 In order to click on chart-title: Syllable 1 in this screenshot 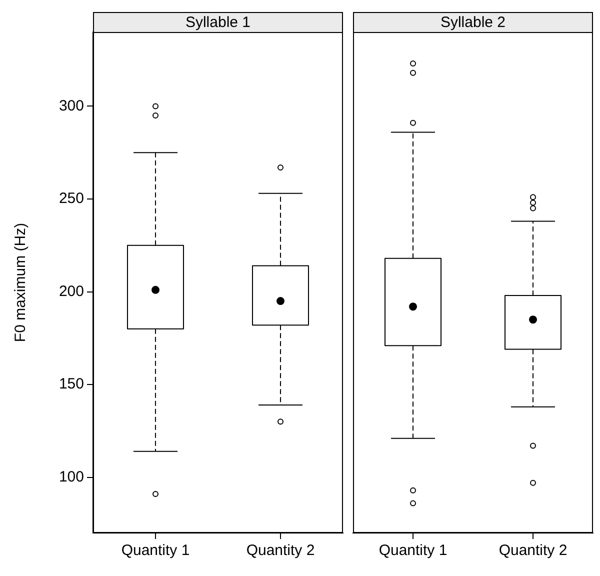, I will do `click(218, 22)`.